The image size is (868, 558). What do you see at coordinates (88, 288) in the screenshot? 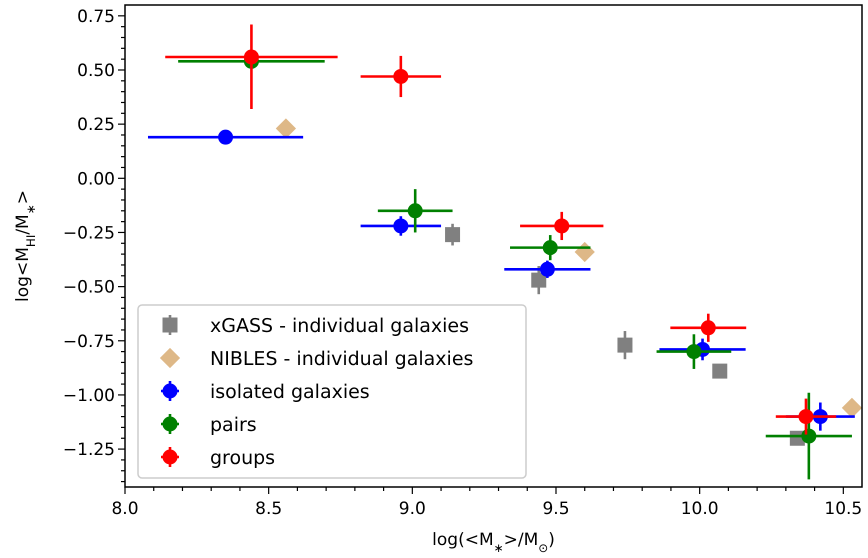
I see `y-tick-label: −0.50` at bounding box center [88, 288].